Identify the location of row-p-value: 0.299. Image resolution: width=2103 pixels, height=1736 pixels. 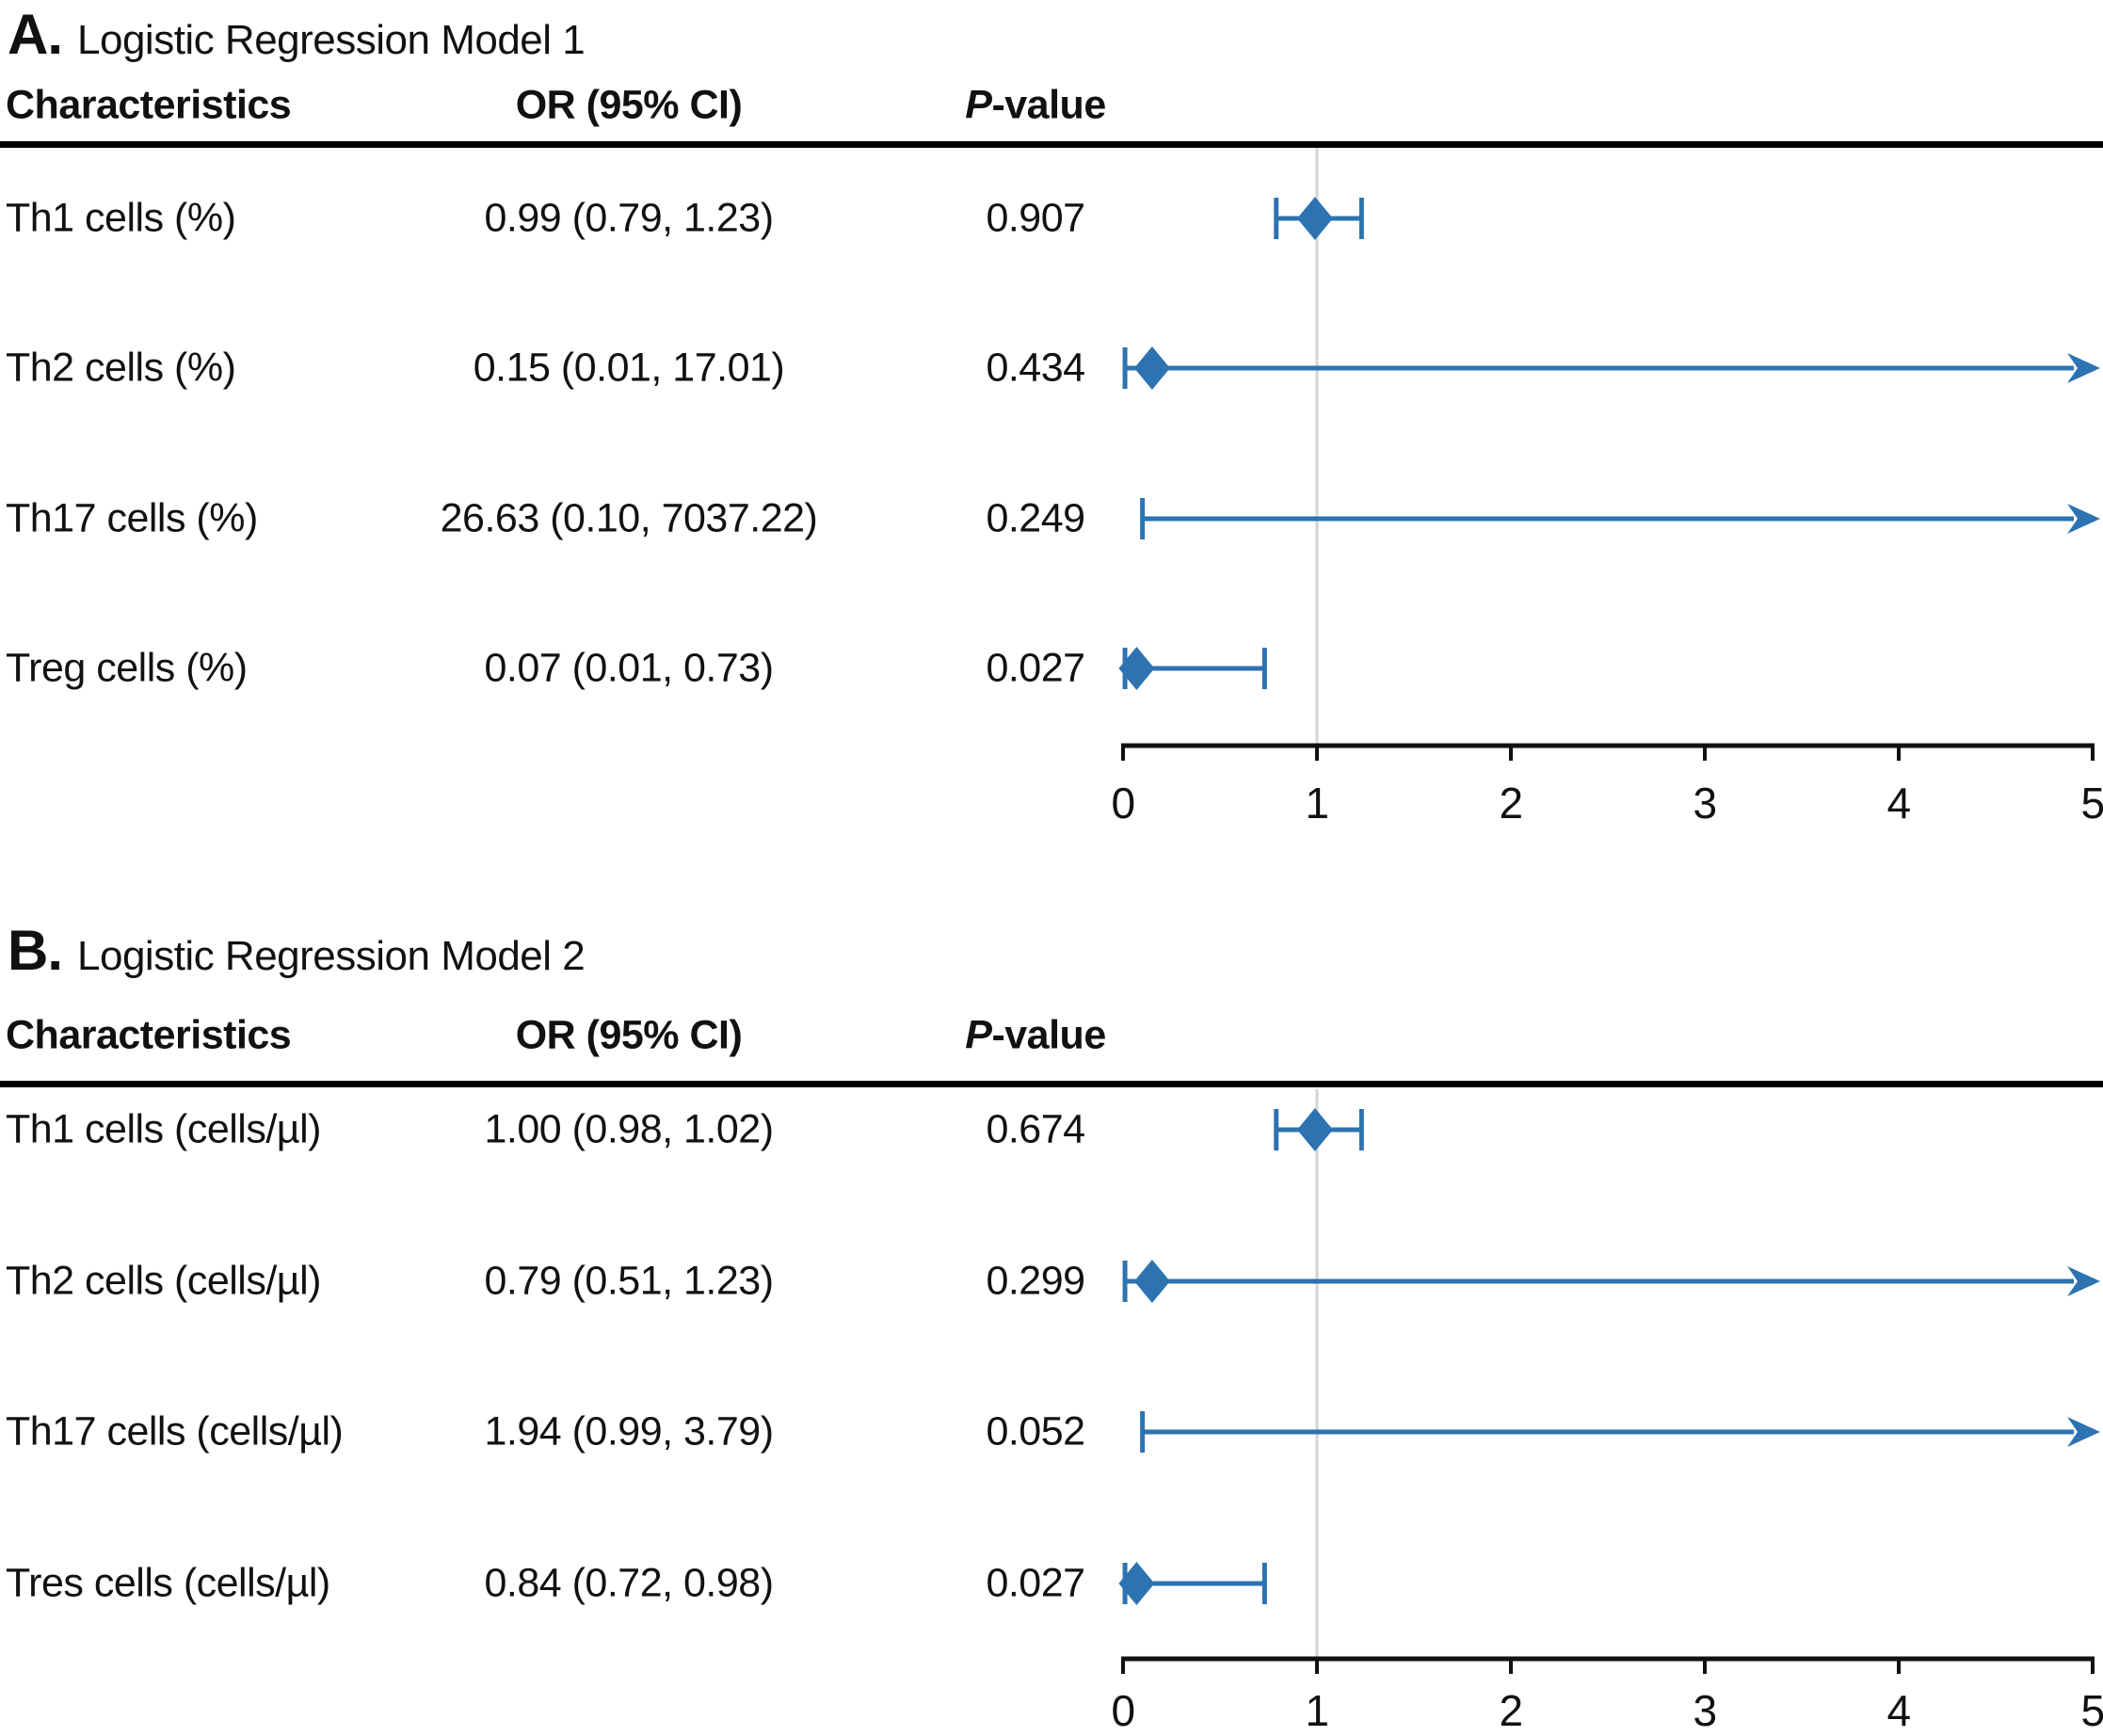
(1036, 1281).